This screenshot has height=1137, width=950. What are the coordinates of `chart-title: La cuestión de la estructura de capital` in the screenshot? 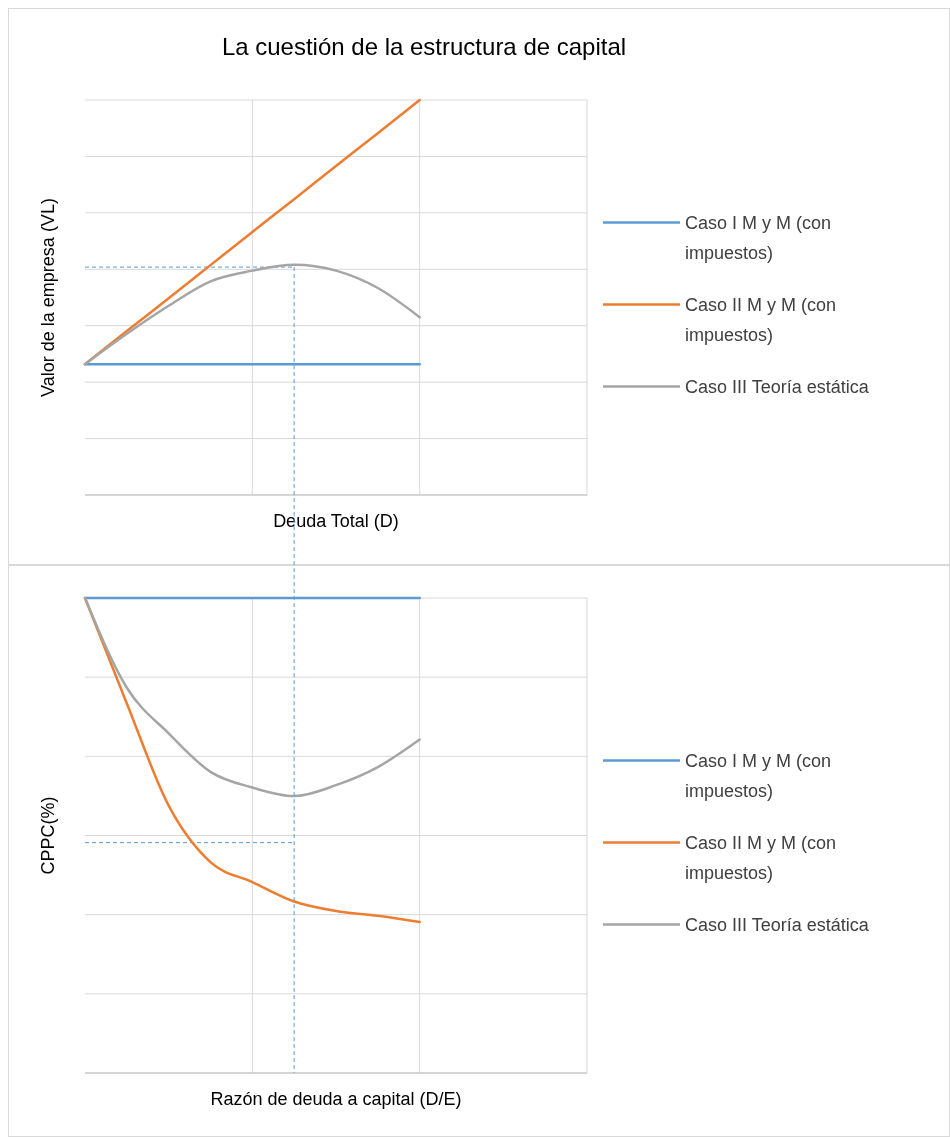 It's located at (424, 46).